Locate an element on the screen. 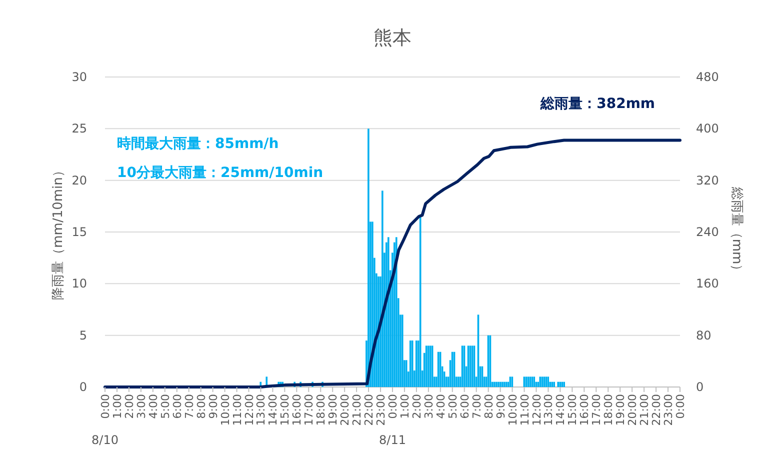 The image size is (776, 460). y-tick-label: 30 is located at coordinates (79, 77).